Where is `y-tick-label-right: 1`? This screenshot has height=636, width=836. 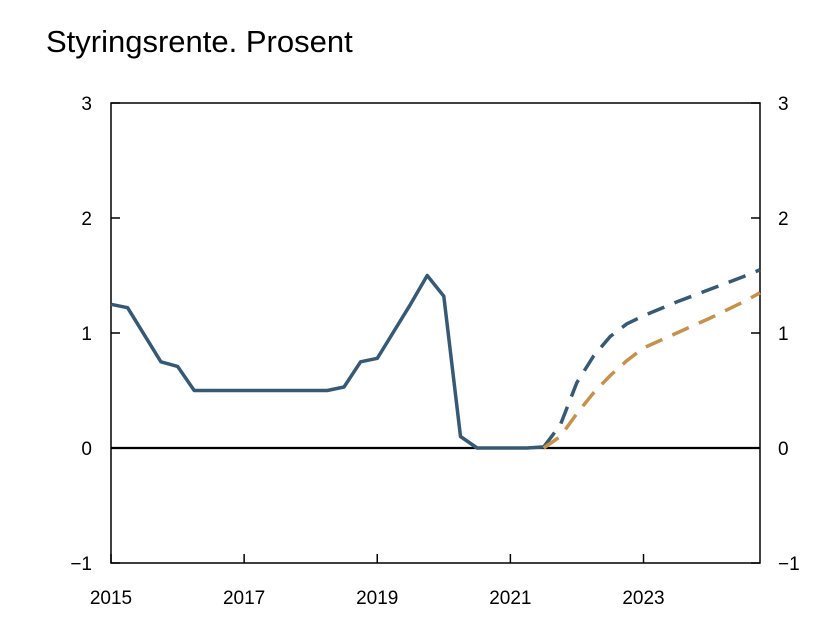
y-tick-label-right: 1 is located at coordinates (783, 334).